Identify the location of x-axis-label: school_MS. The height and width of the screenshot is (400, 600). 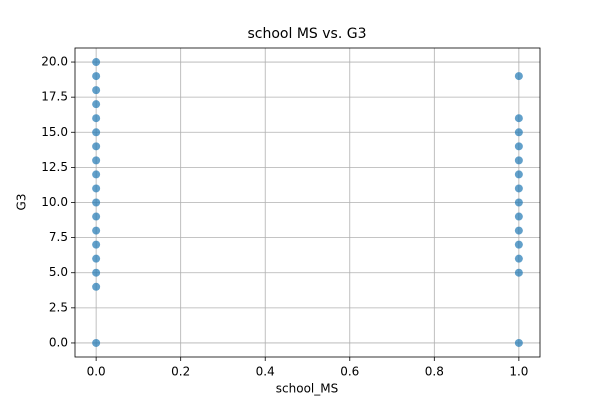
(307, 389).